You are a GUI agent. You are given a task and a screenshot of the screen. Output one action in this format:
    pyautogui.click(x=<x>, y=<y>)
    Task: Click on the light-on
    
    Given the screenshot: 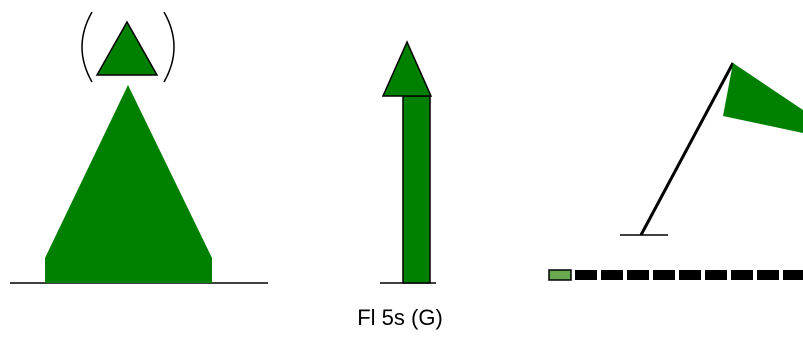 What is the action you would take?
    pyautogui.click(x=560, y=275)
    